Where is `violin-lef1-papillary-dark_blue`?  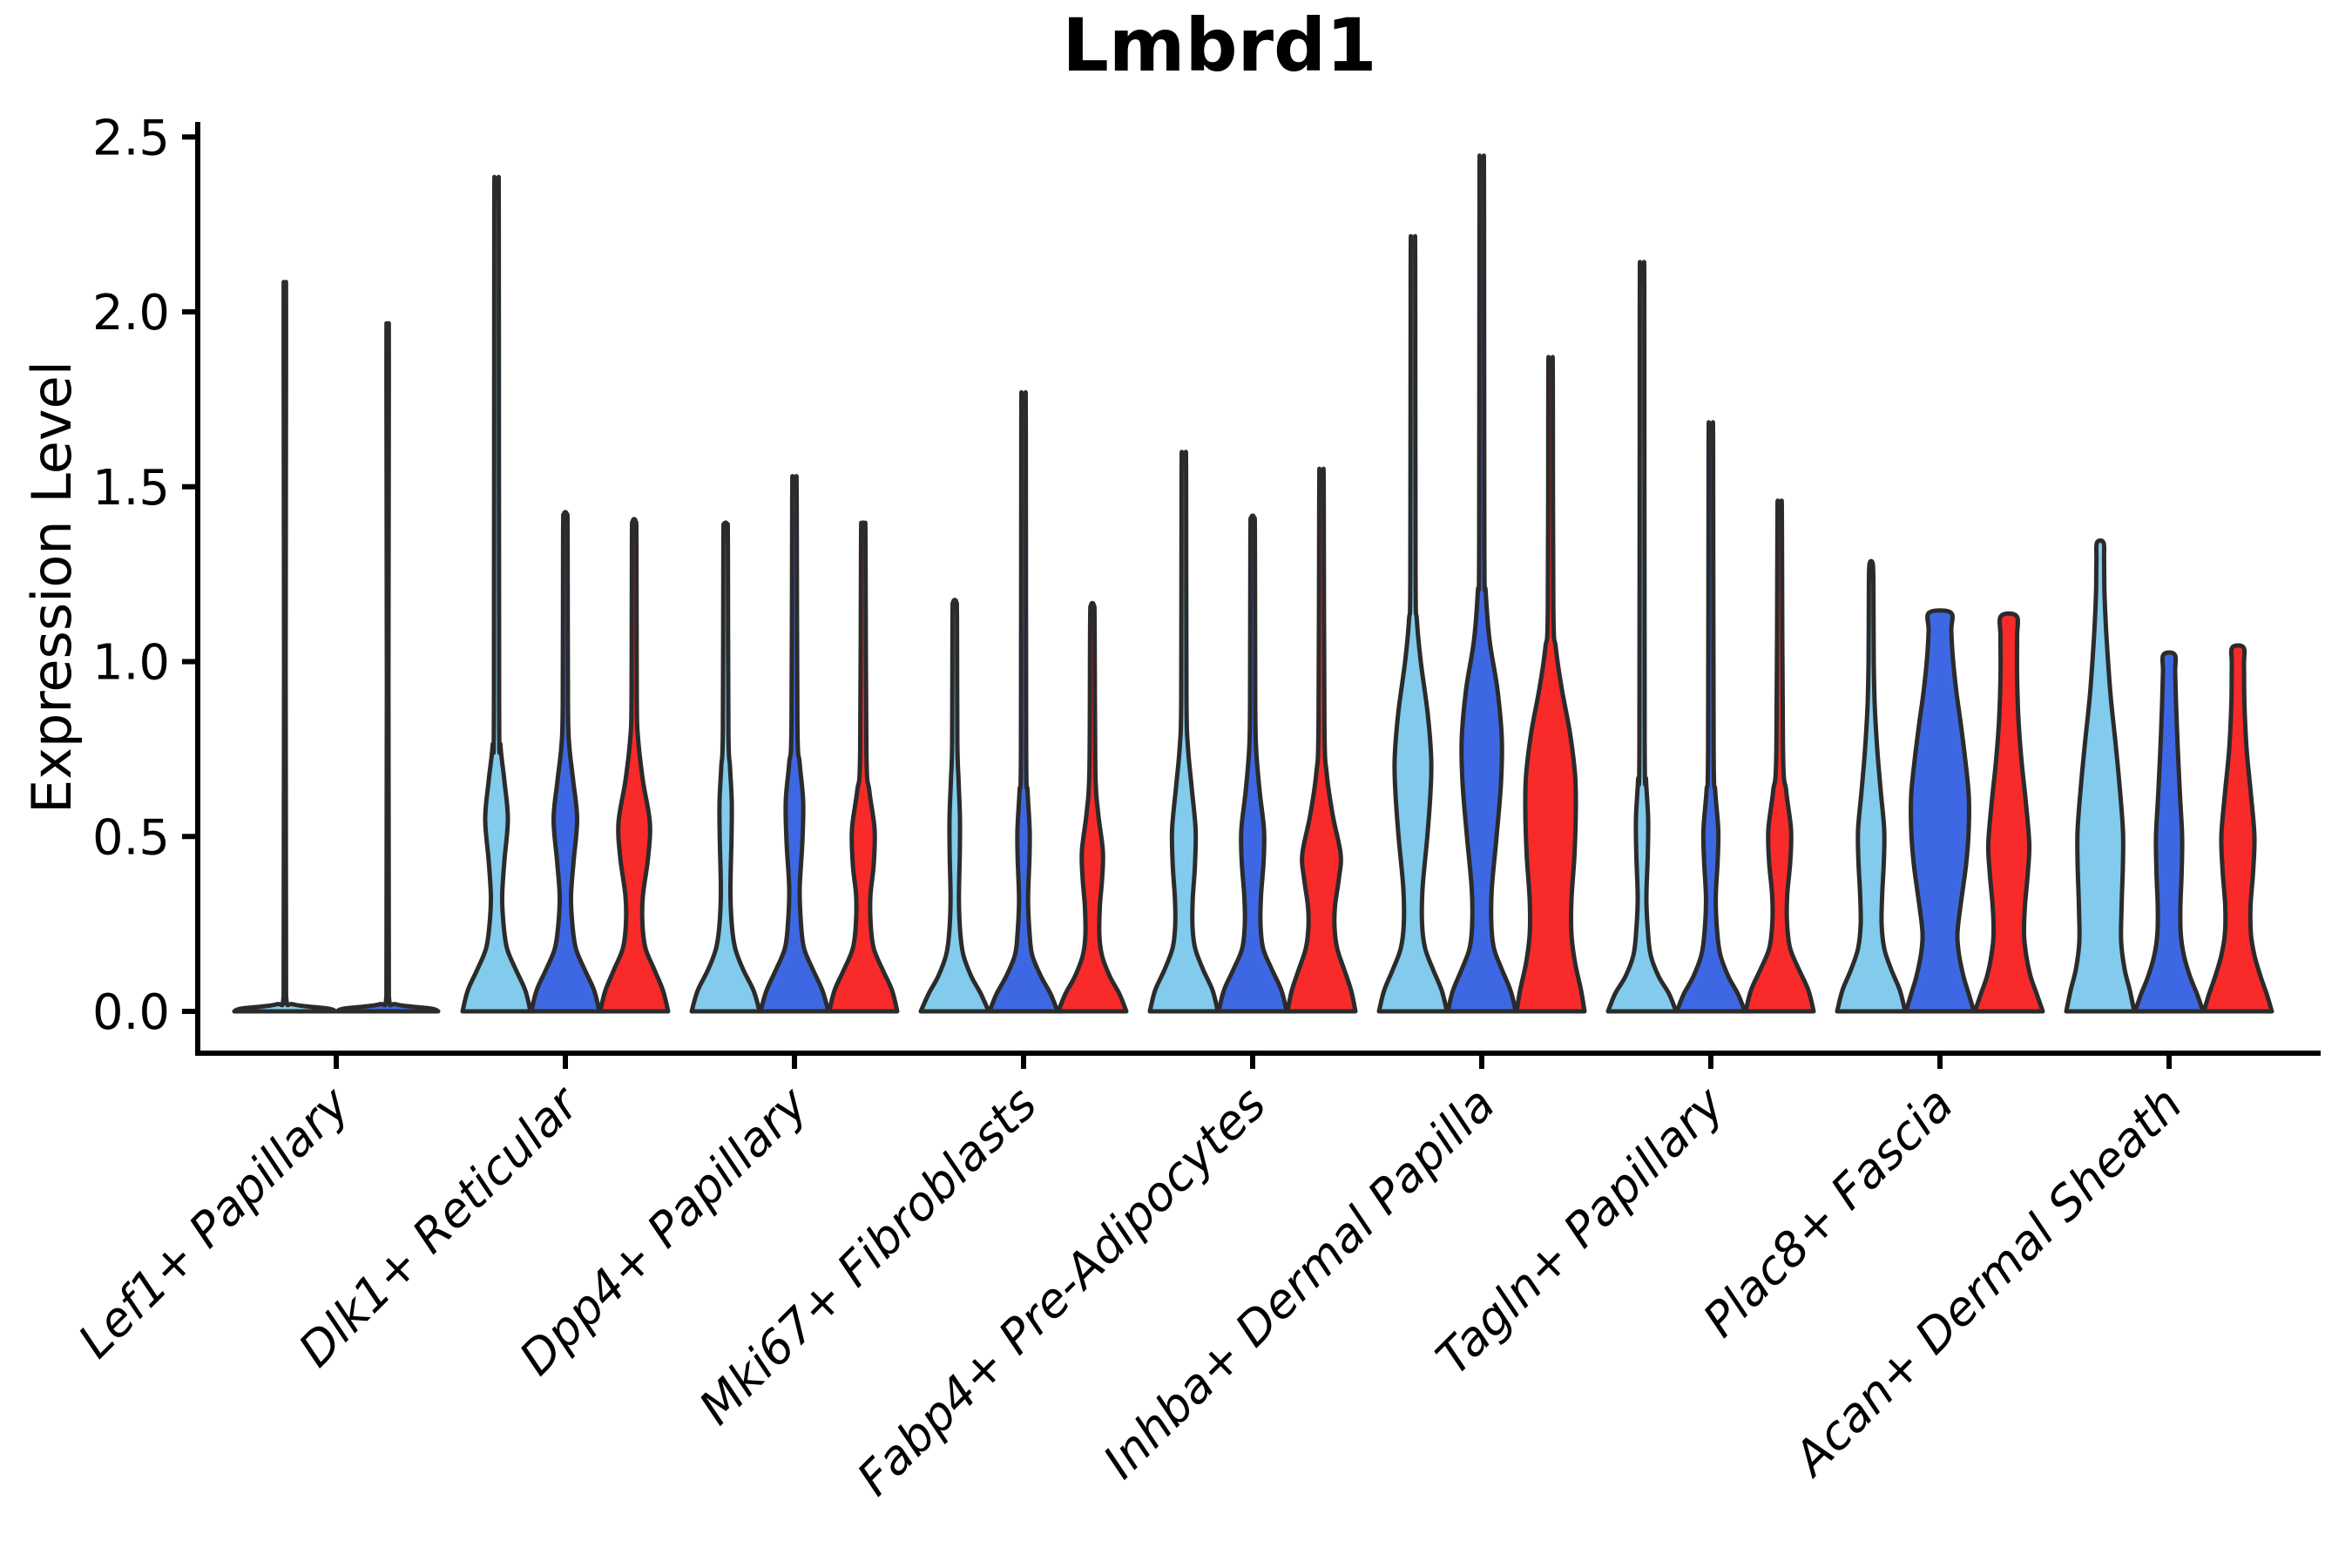 violin-lef1-papillary-dark_blue is located at coordinates (388, 667).